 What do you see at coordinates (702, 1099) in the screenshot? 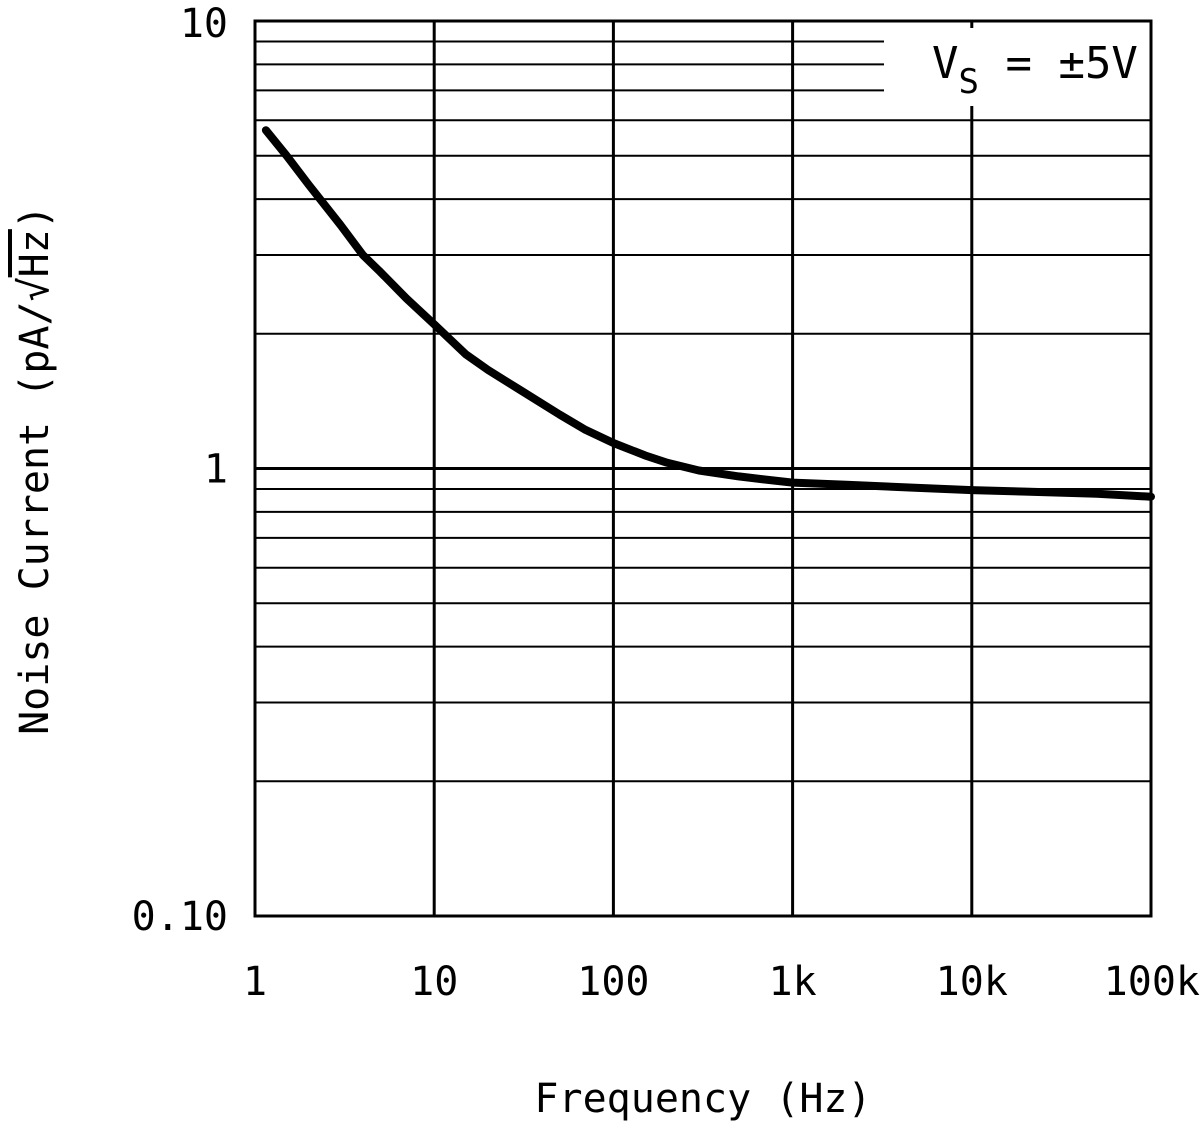
I see `x-axis-title: Frequency (Hz)` at bounding box center [702, 1099].